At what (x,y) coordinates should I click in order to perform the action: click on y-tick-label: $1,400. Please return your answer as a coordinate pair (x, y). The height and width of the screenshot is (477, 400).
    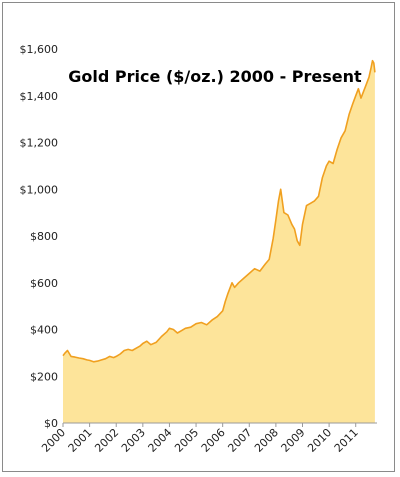
    Looking at the image, I should click on (39, 96).